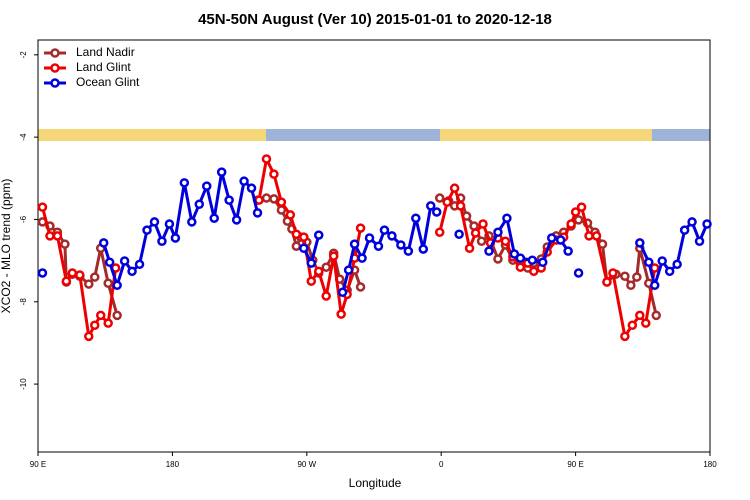  I want to click on y-tick-label: -8, so click(23, 302).